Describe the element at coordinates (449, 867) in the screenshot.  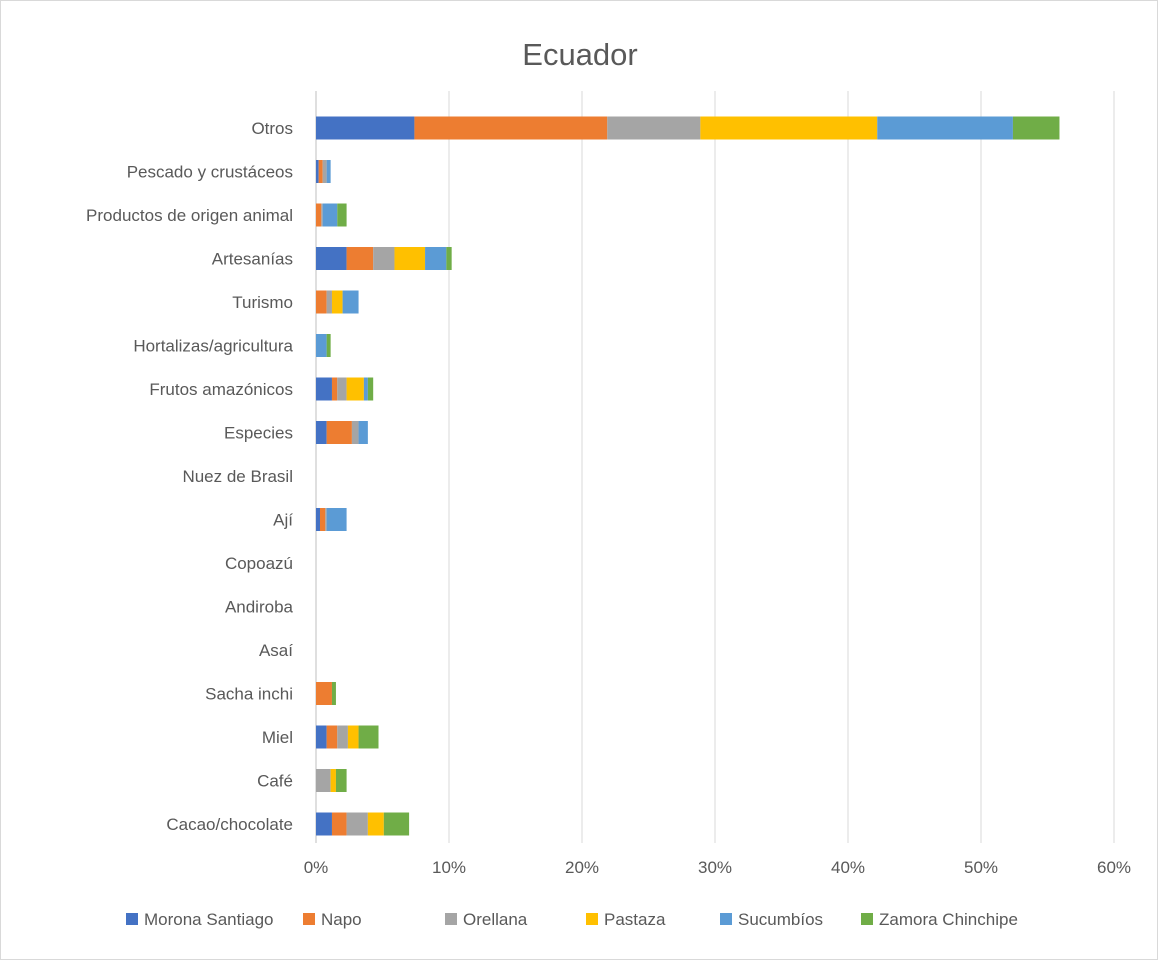
I see `x-tick-label: 10%` at that location.